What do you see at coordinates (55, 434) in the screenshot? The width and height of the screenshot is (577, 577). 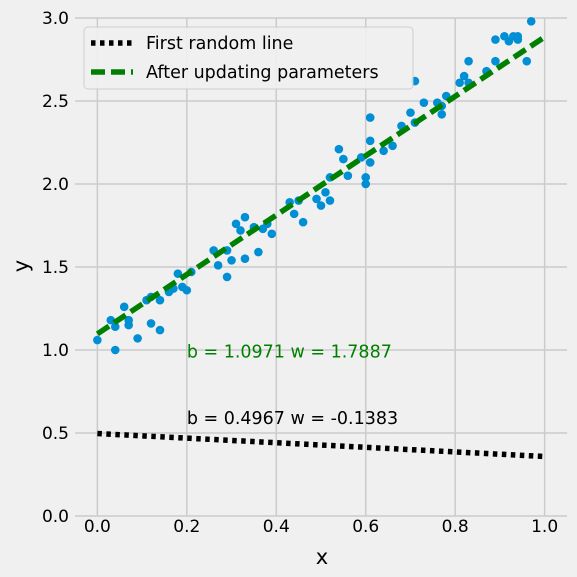 I see `y-tick-label: 0.5` at bounding box center [55, 434].